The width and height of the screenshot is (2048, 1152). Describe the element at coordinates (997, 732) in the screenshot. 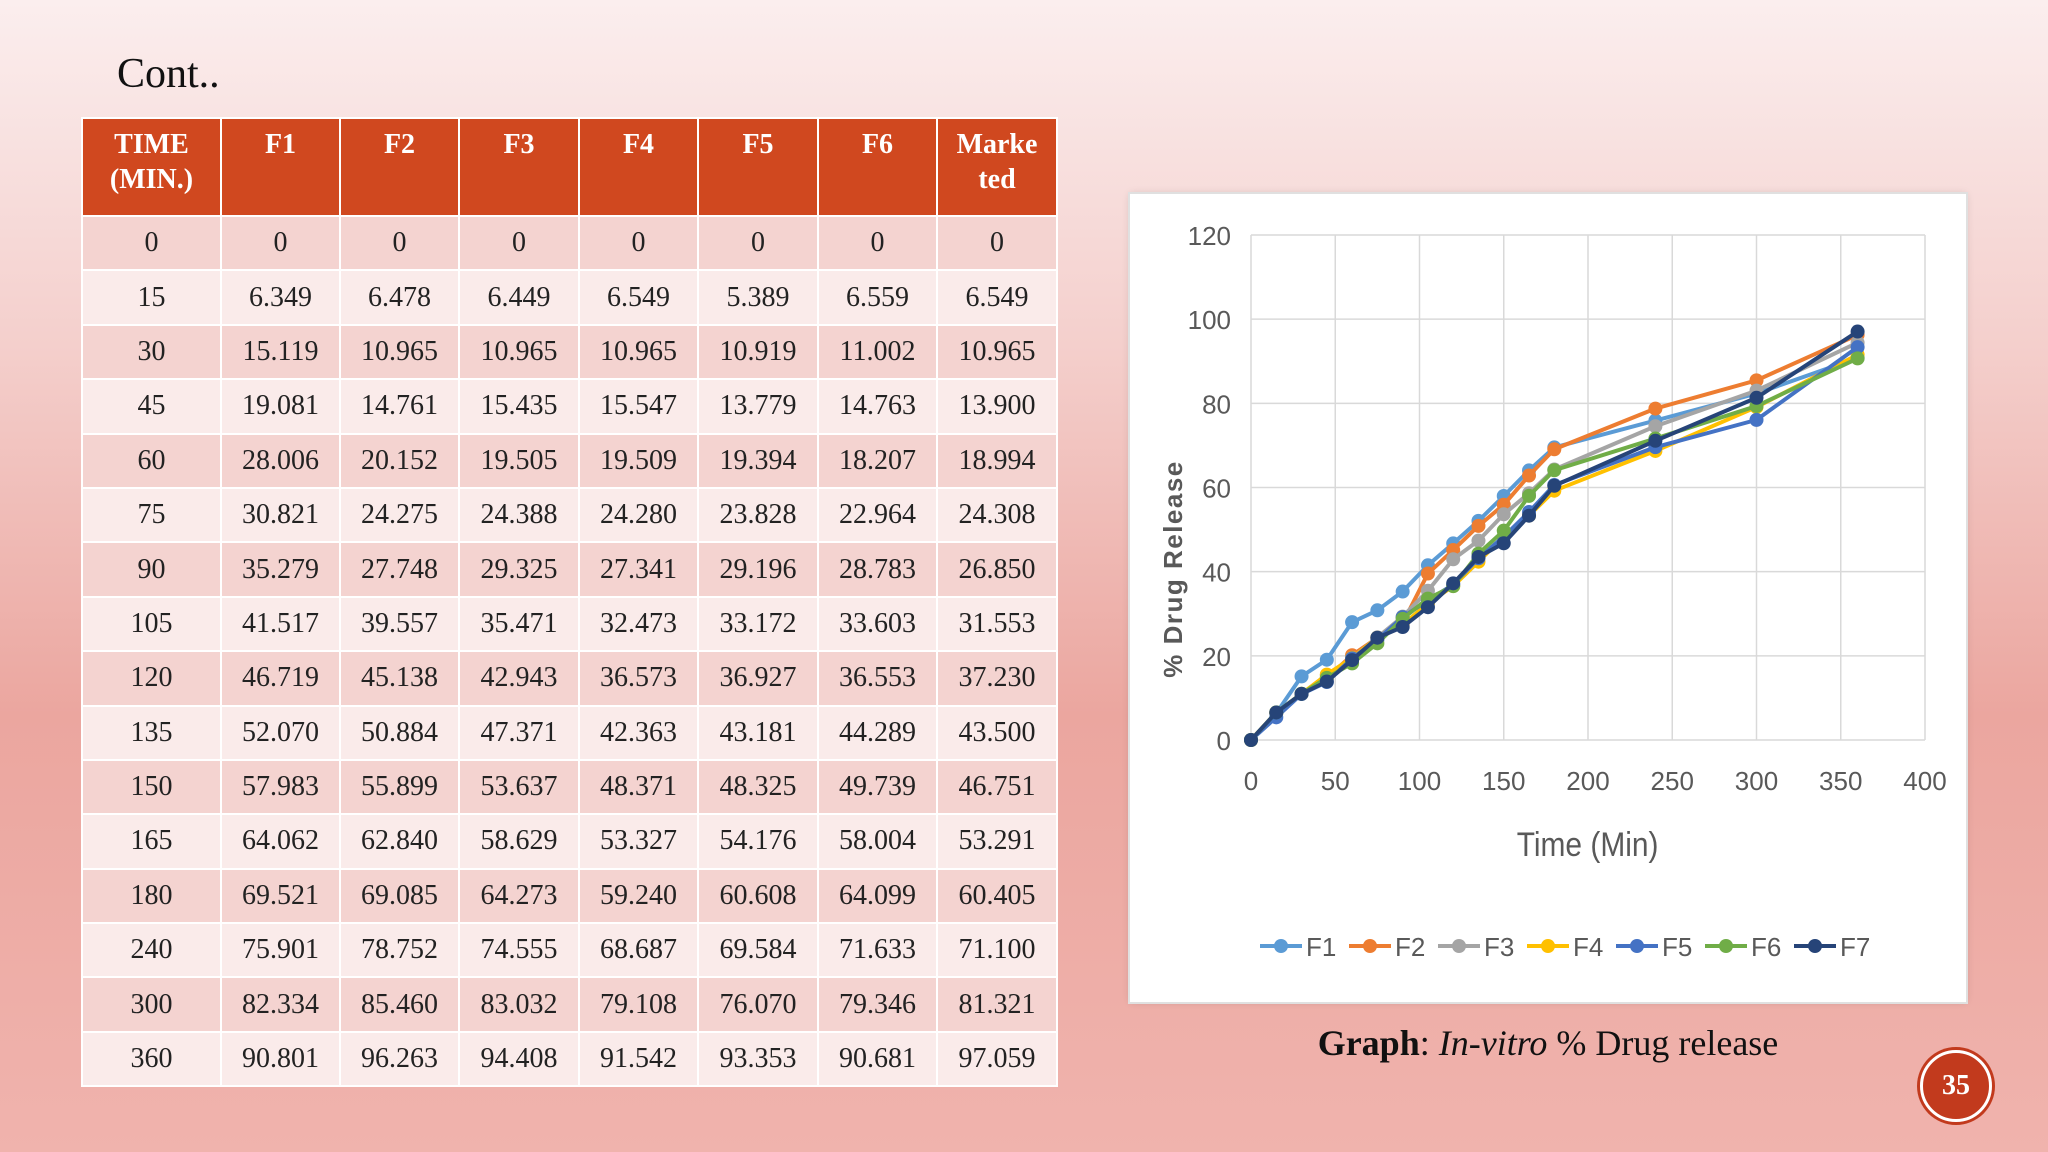

I see `value-cell: 43.500` at that location.